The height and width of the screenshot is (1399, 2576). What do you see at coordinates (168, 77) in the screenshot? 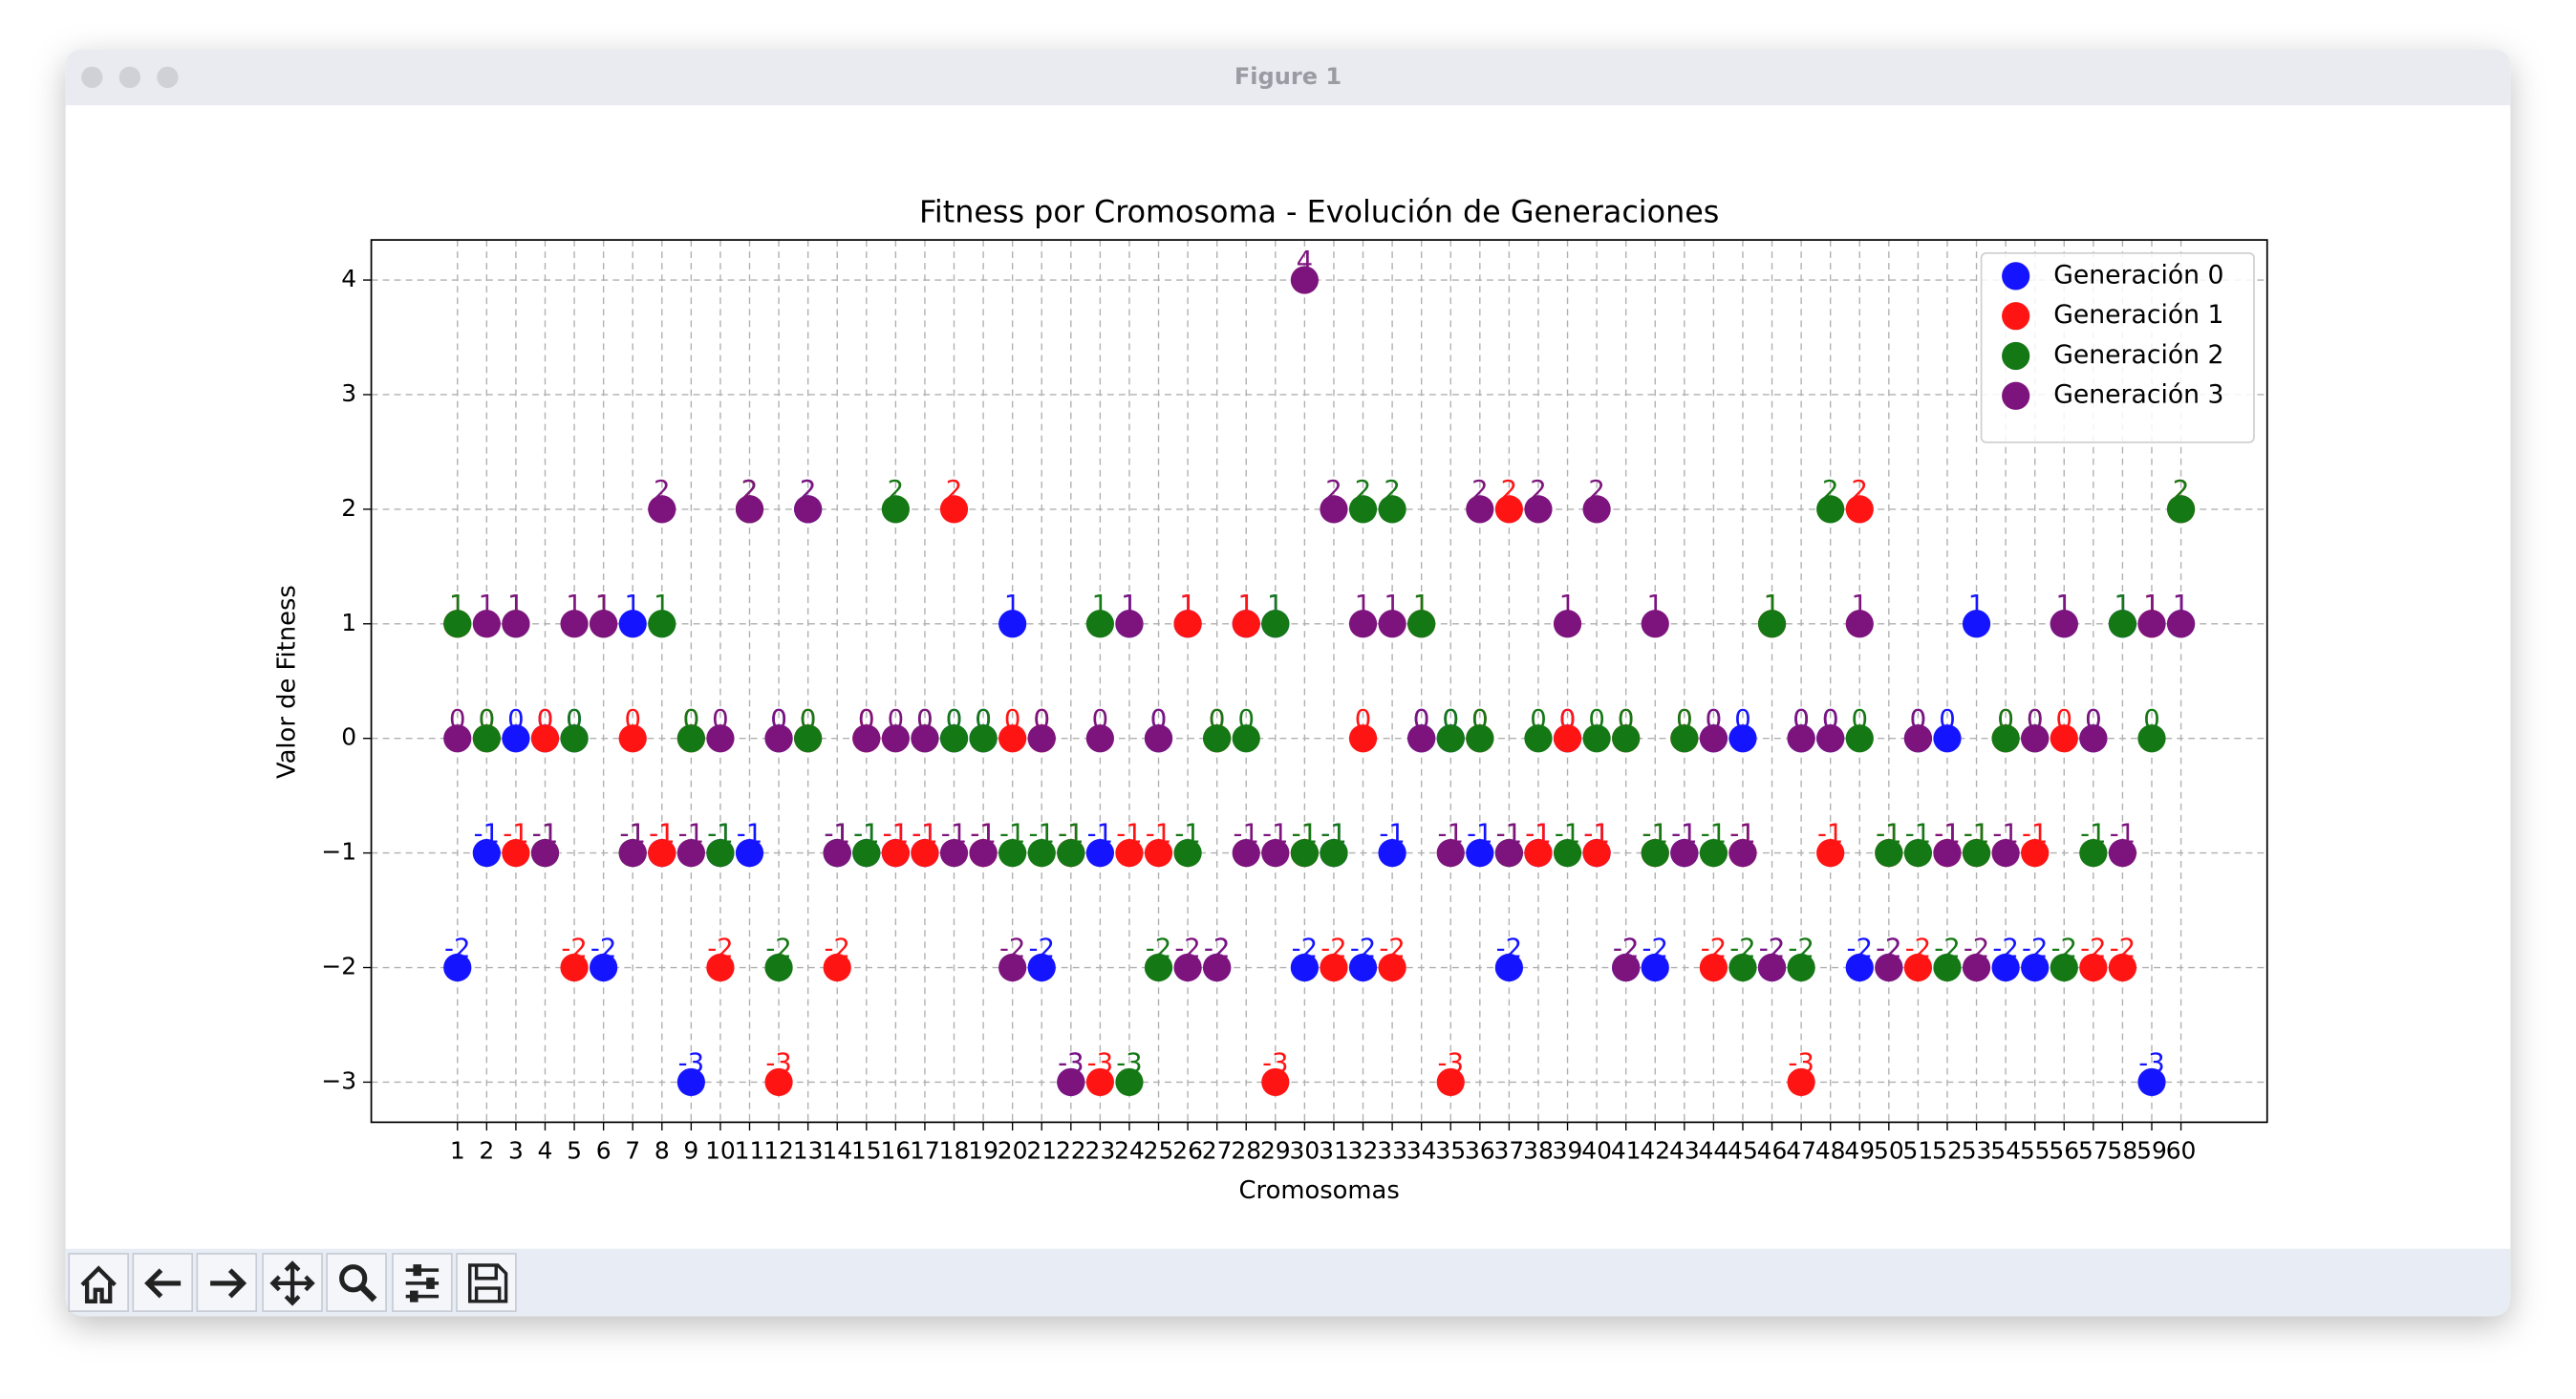
I see `zoom-button` at bounding box center [168, 77].